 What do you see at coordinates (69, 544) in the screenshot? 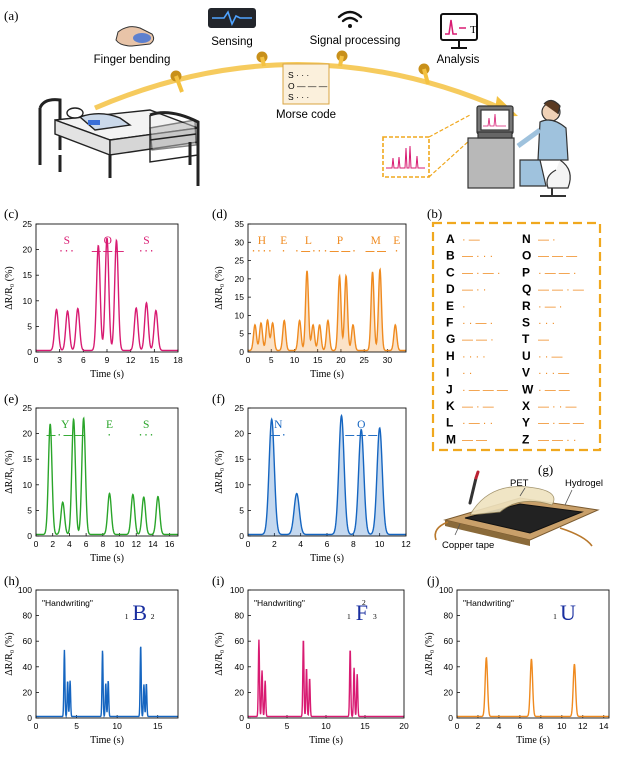
I see `x-tick-label: 4` at bounding box center [69, 544].